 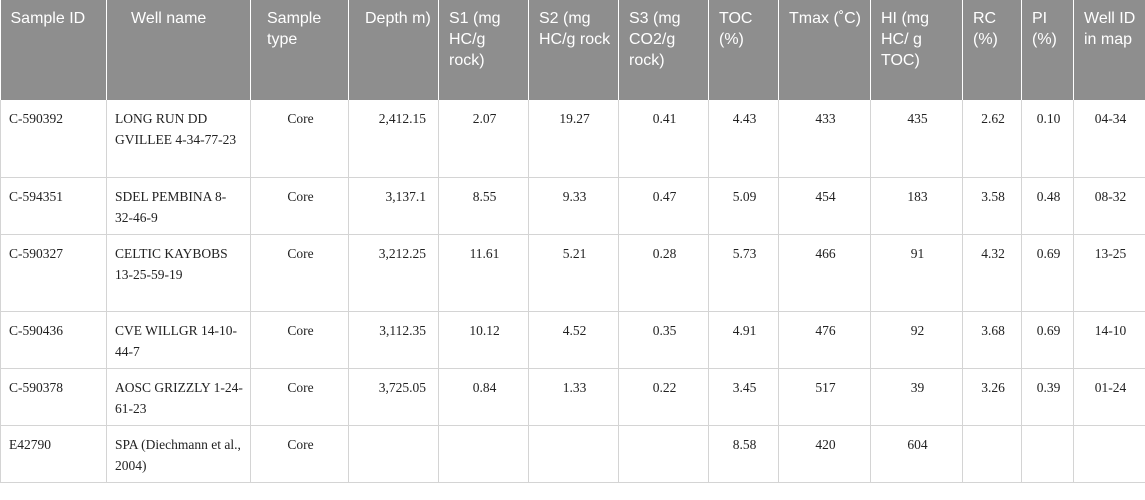 I want to click on cell-depth: 3,212.25, so click(x=393, y=273).